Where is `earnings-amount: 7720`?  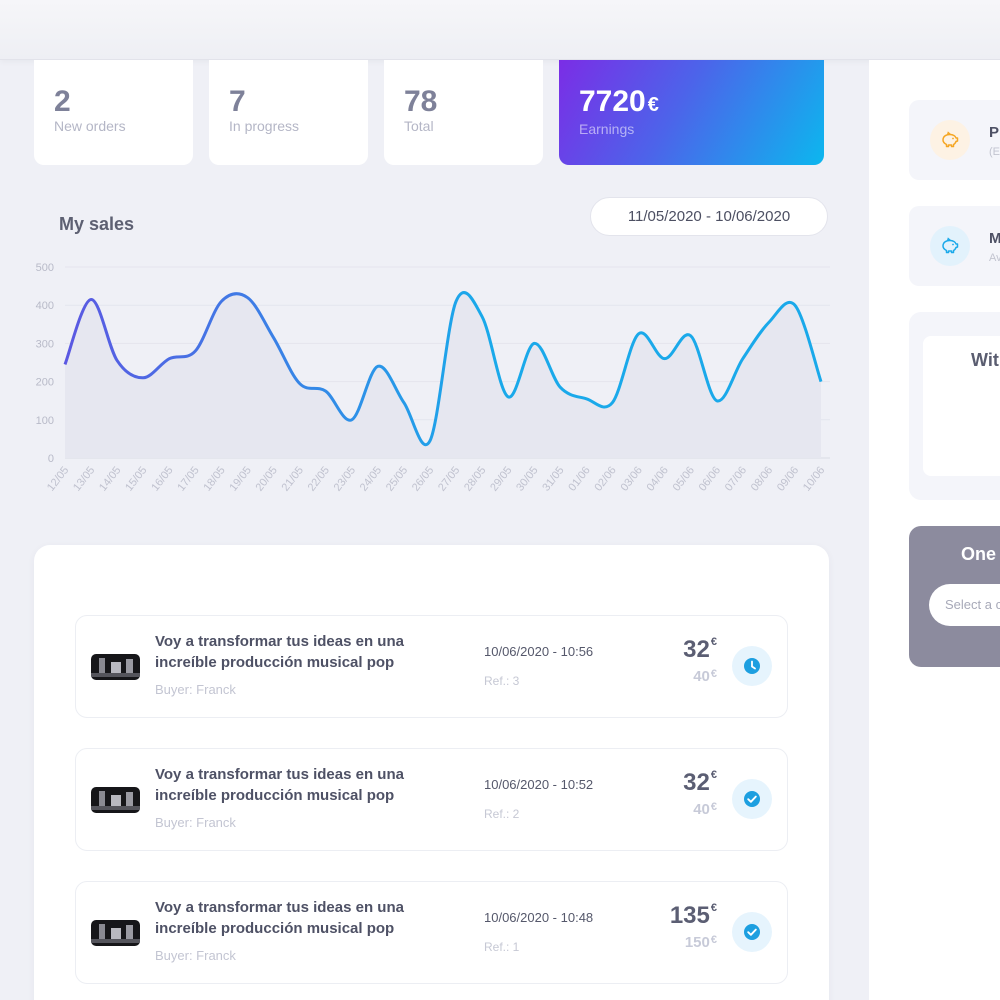
earnings-amount: 7720 is located at coordinates (612, 101).